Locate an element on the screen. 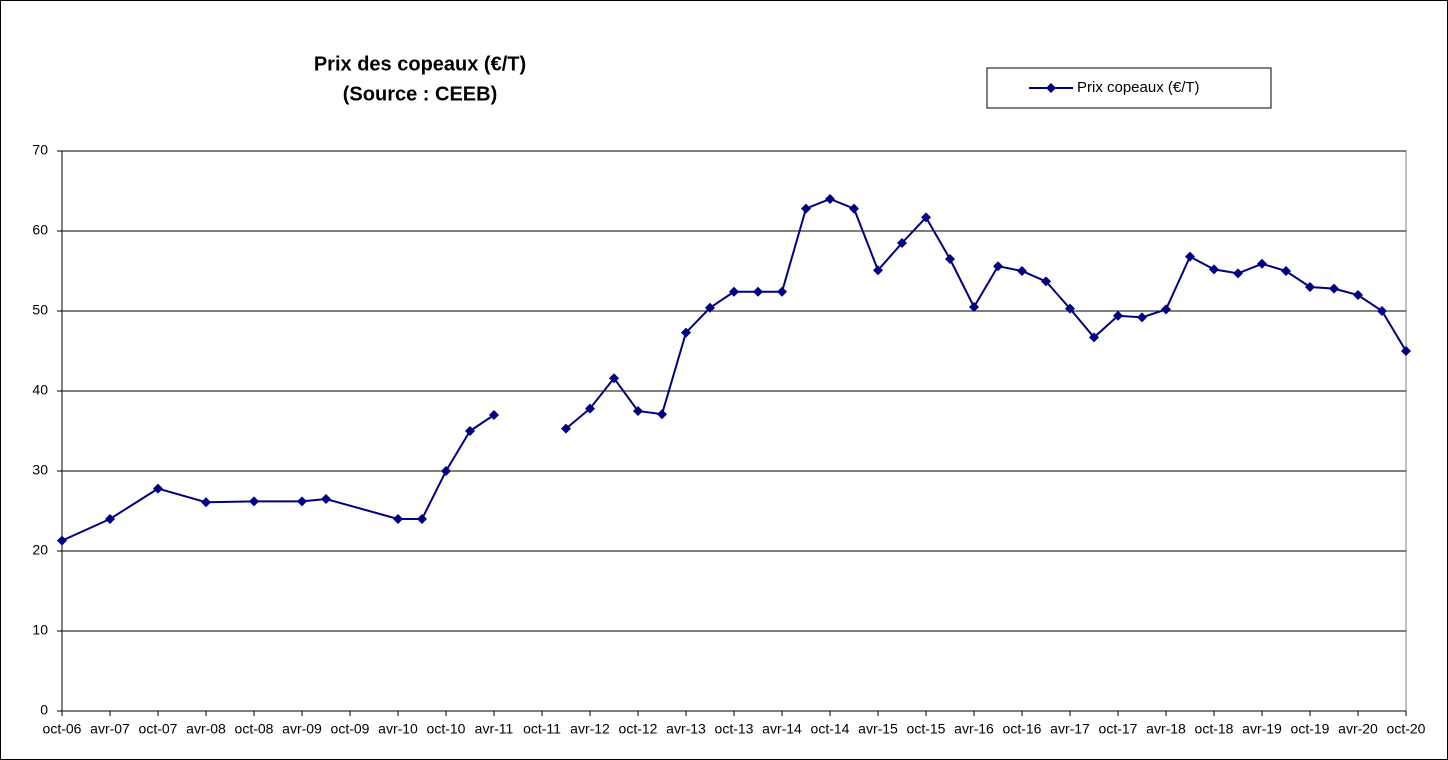  x-tick-label: avr-11 is located at coordinates (494, 729).